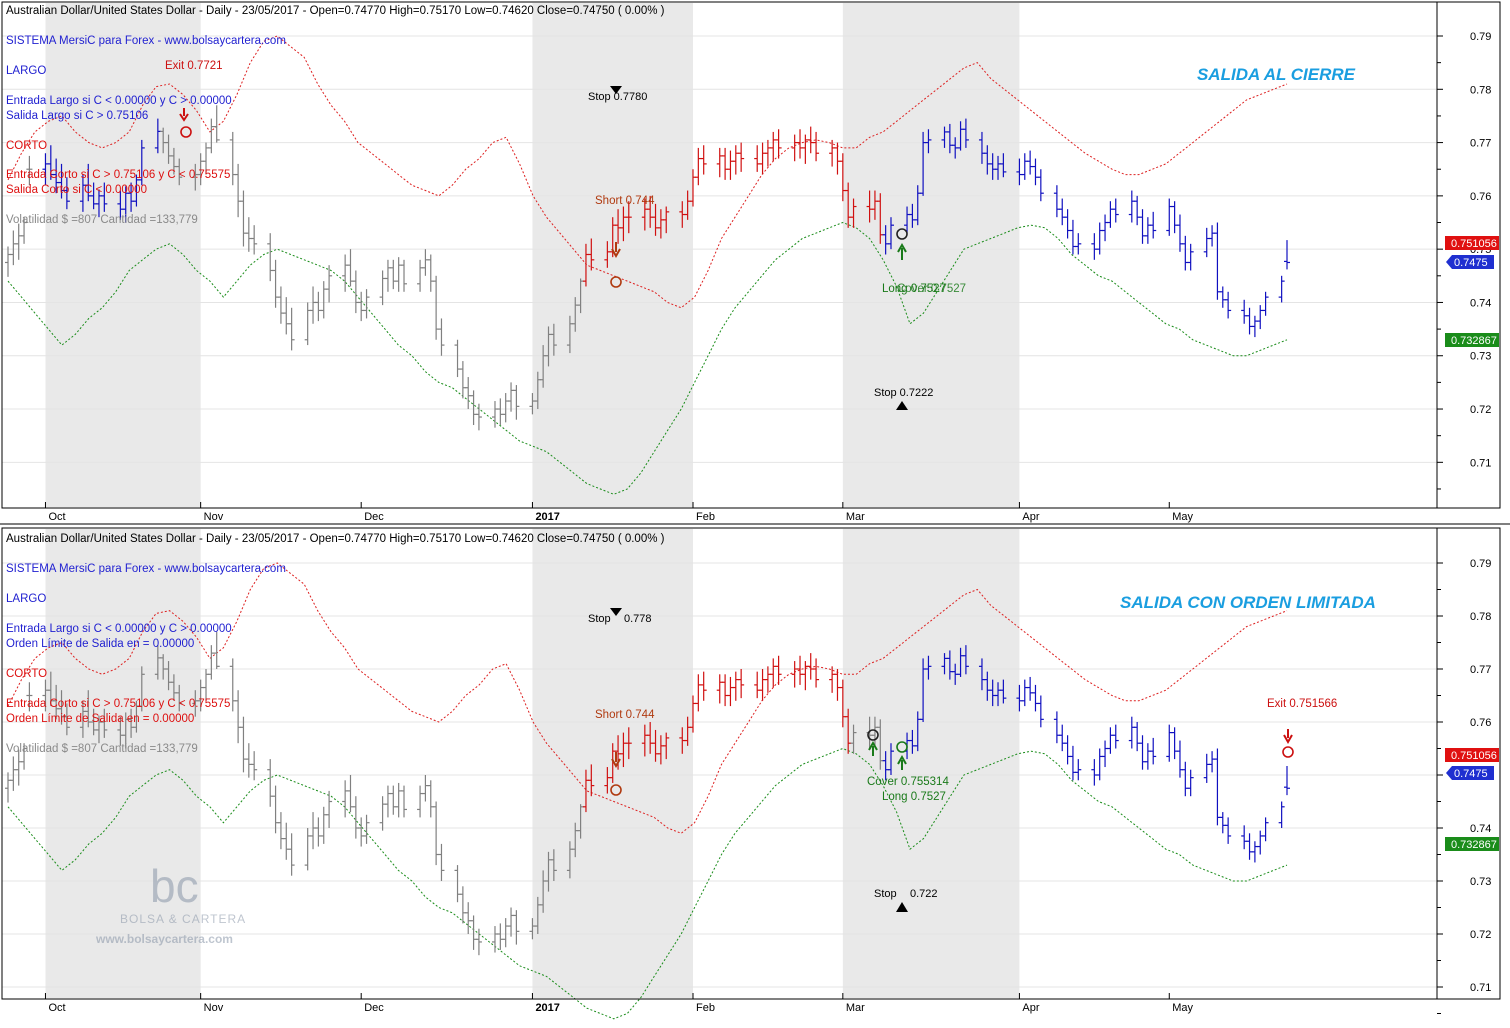 The image size is (1510, 1028). Describe the element at coordinates (924, 894) in the screenshot. I see `stop-low-value: 0.722` at that location.